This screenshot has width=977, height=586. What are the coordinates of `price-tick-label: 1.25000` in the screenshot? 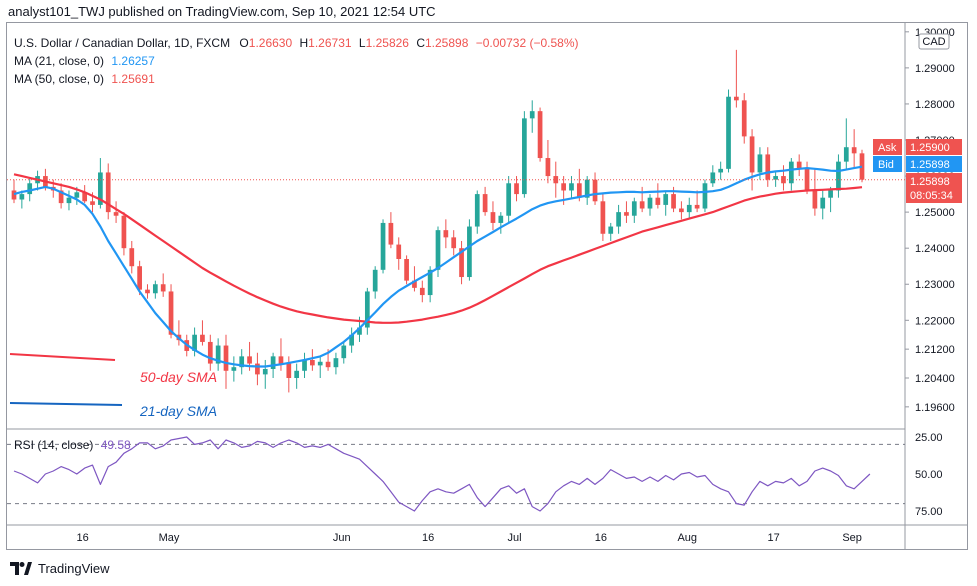 It's located at (935, 213).